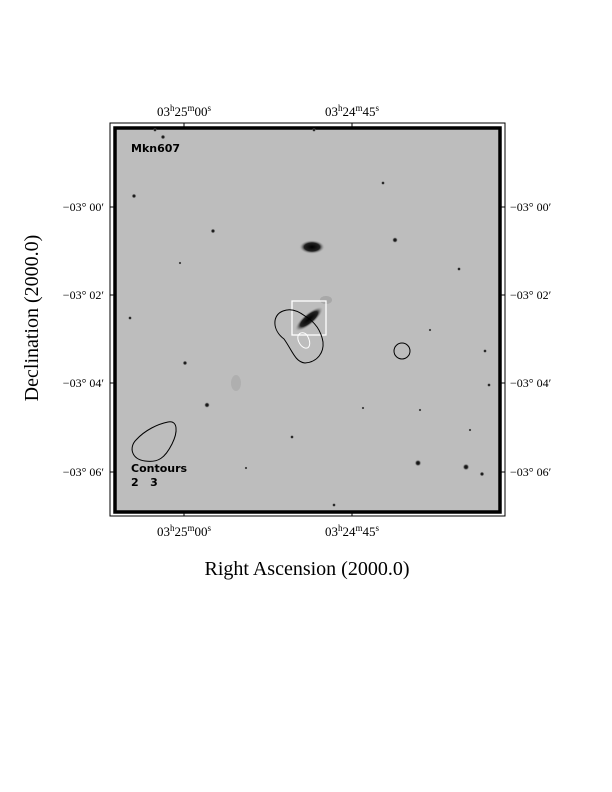 The image size is (612, 792). Describe the element at coordinates (531, 295) in the screenshot. I see `dec-tick-label-right: −03° 02′` at that location.